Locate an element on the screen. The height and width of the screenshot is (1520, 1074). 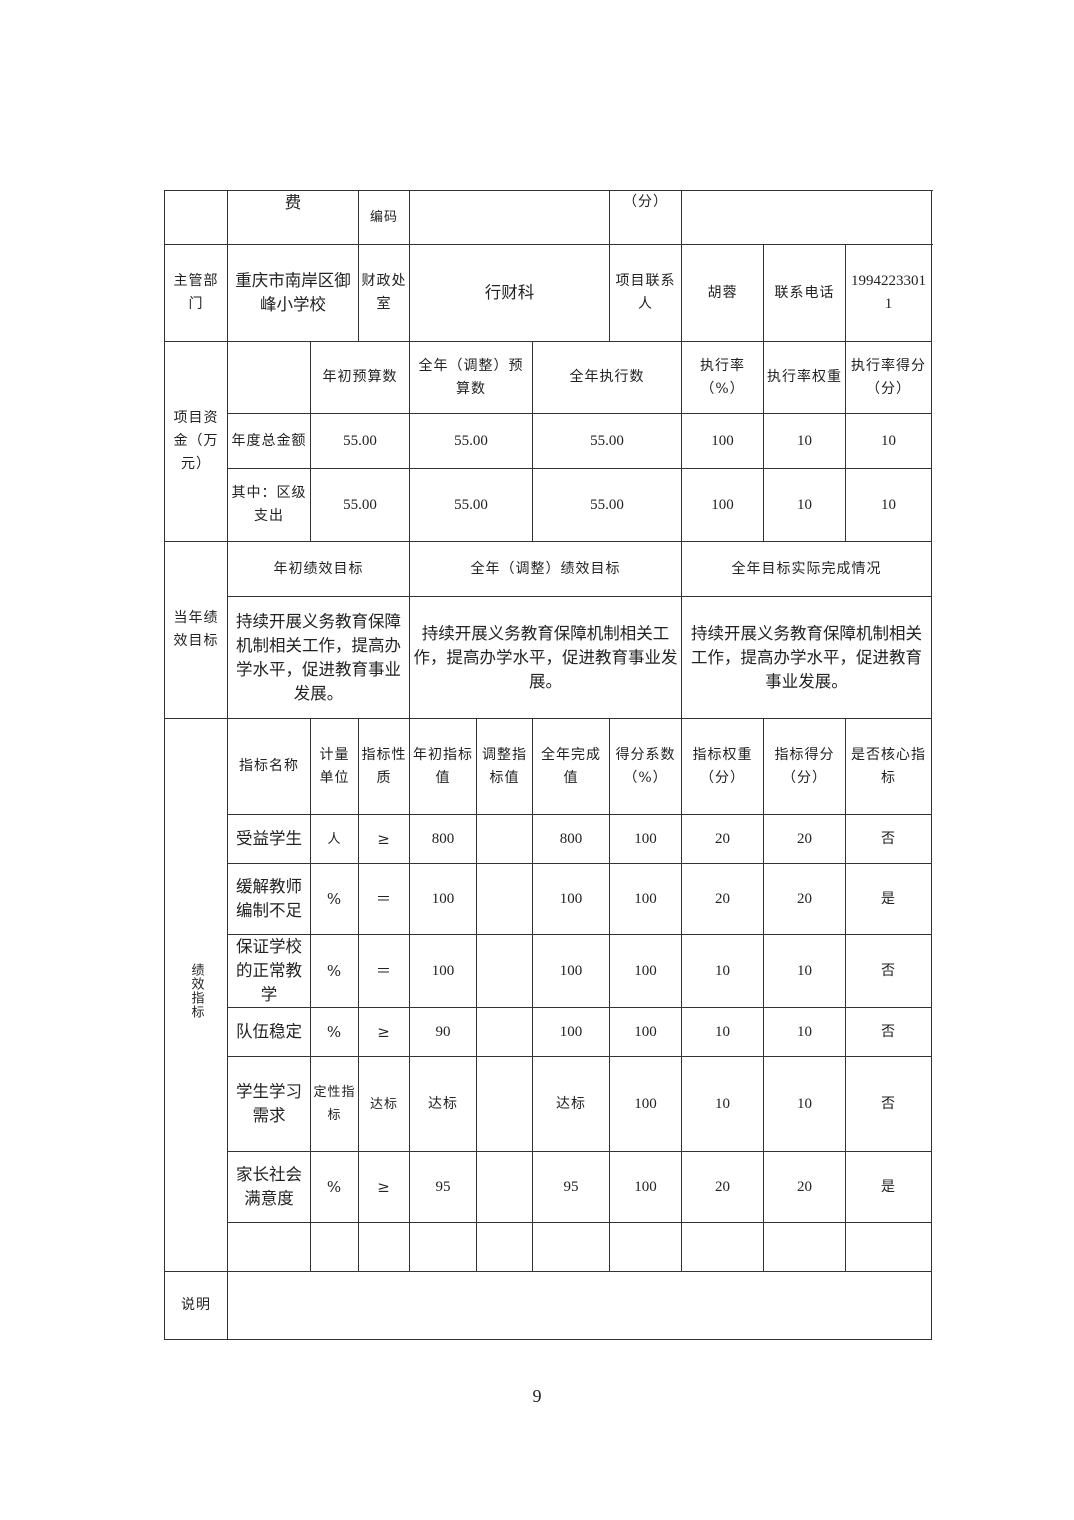
indicator-row: 家长社会满意度% ≥95 95 100 20 20 是 is located at coordinates (549, 1187).